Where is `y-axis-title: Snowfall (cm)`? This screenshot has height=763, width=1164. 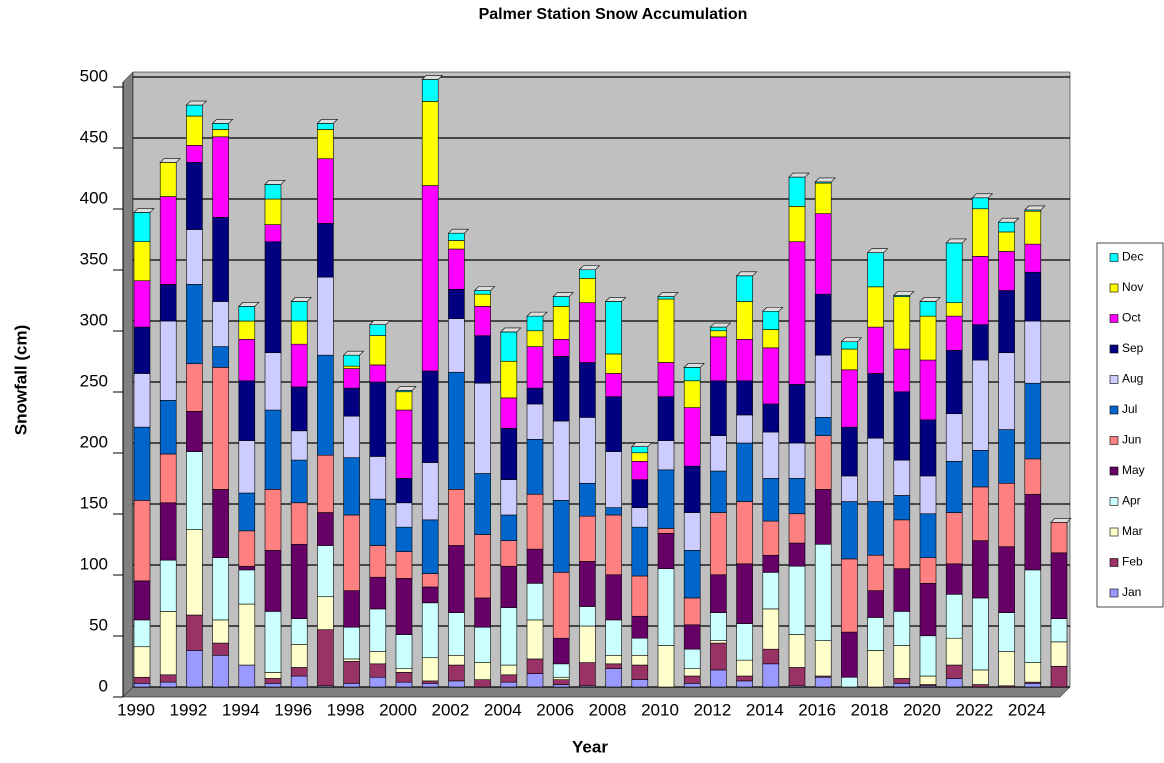 y-axis-title: Snowfall (cm) is located at coordinates (20, 380).